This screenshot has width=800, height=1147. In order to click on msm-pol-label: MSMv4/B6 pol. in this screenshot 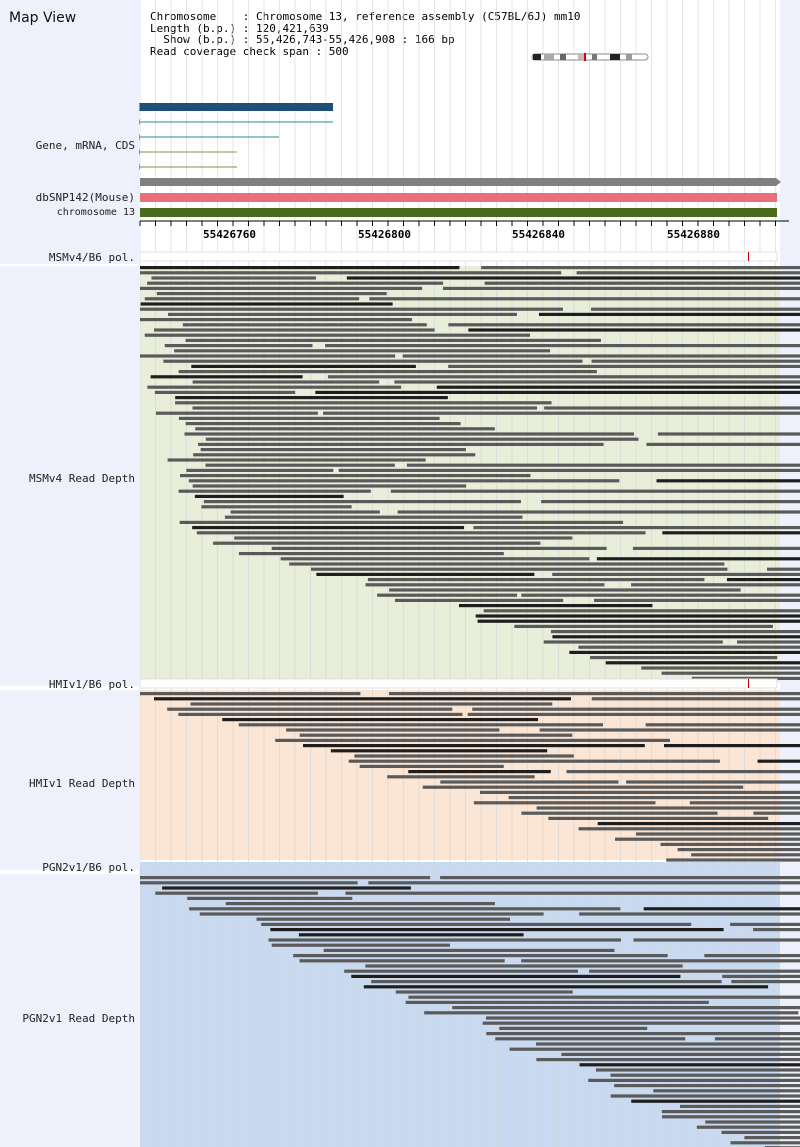, I will do `click(91, 257)`.